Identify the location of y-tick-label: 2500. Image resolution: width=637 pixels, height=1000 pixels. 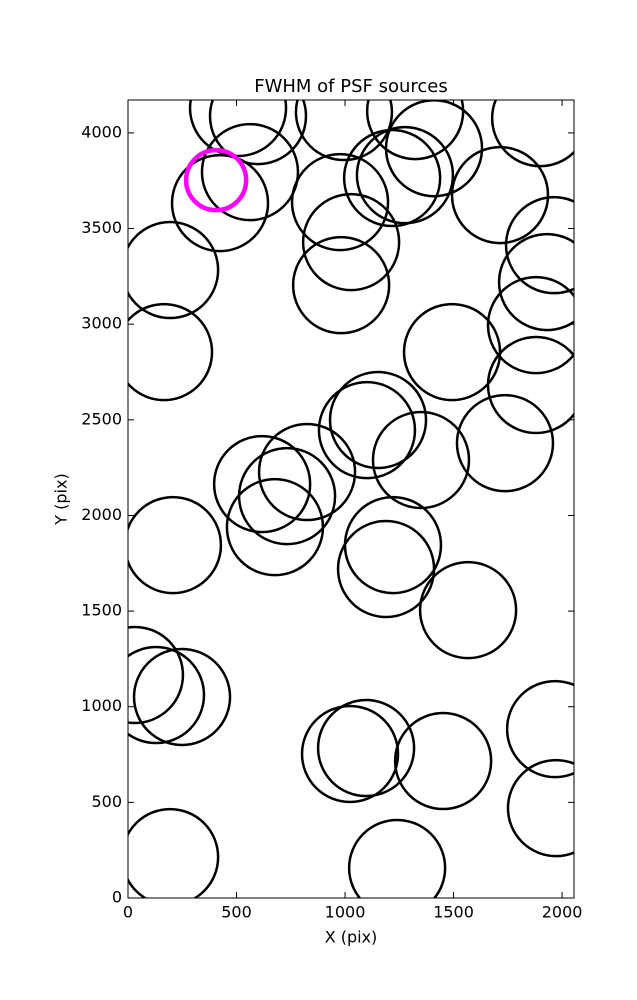
(101, 418).